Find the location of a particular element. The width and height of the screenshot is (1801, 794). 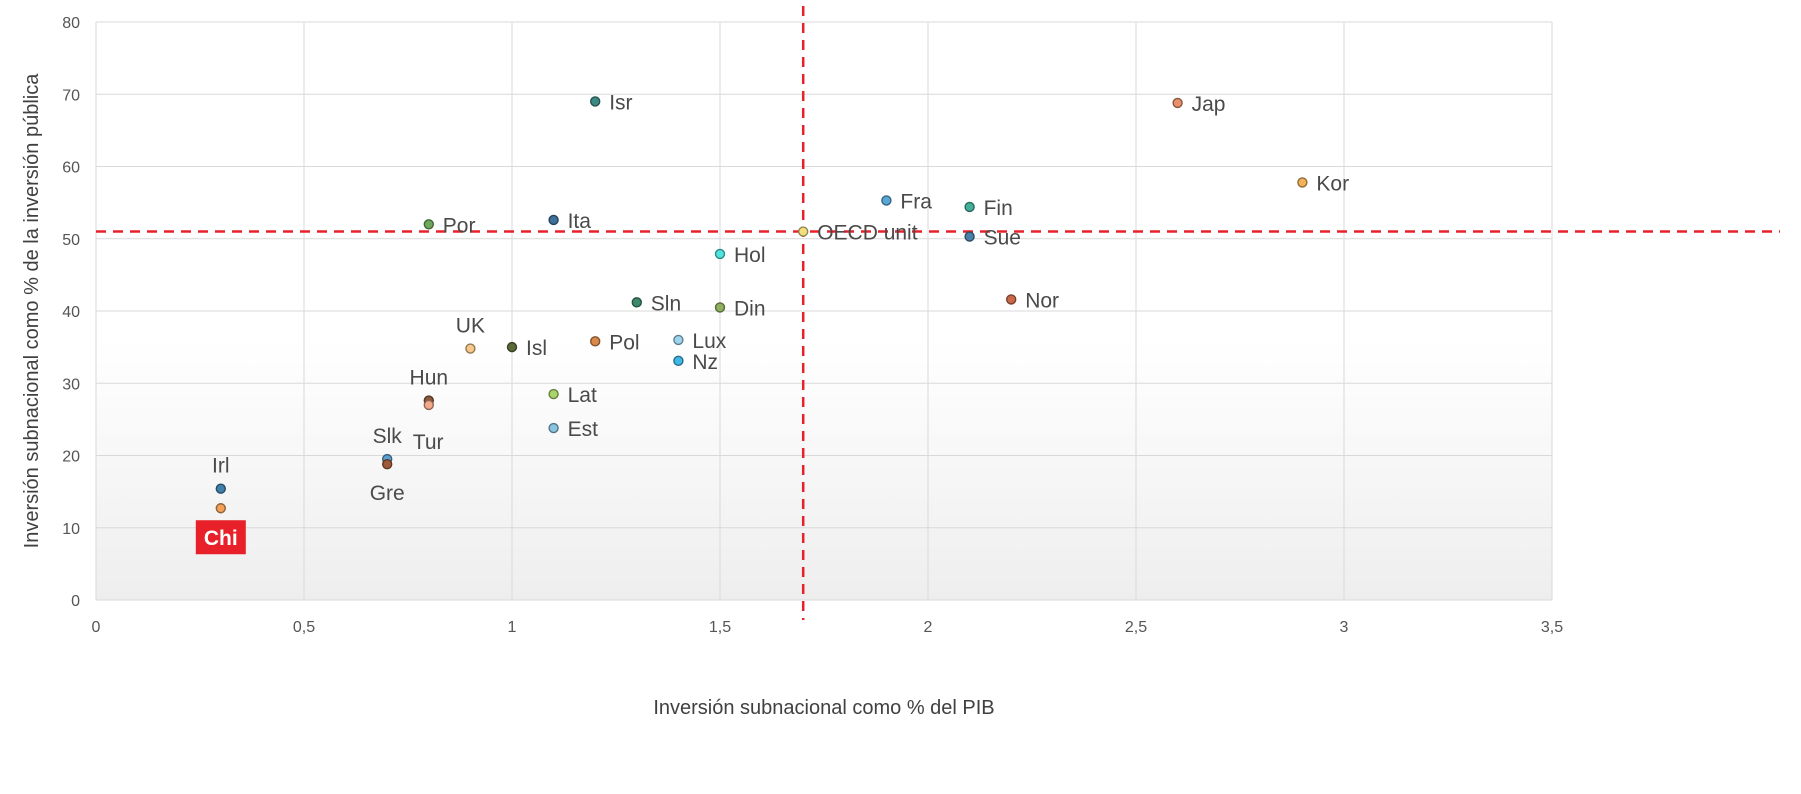

x-tick-label: 0 is located at coordinates (96, 627).